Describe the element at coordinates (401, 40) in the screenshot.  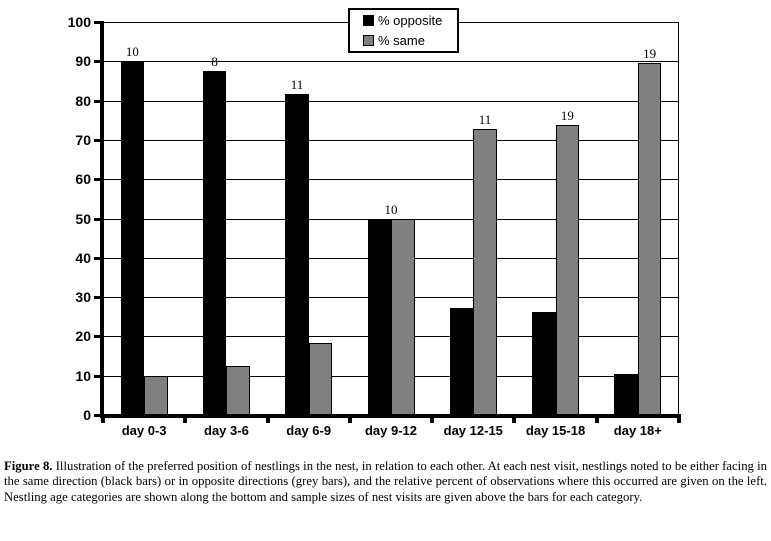
I see `legend-label-same: % same` at that location.